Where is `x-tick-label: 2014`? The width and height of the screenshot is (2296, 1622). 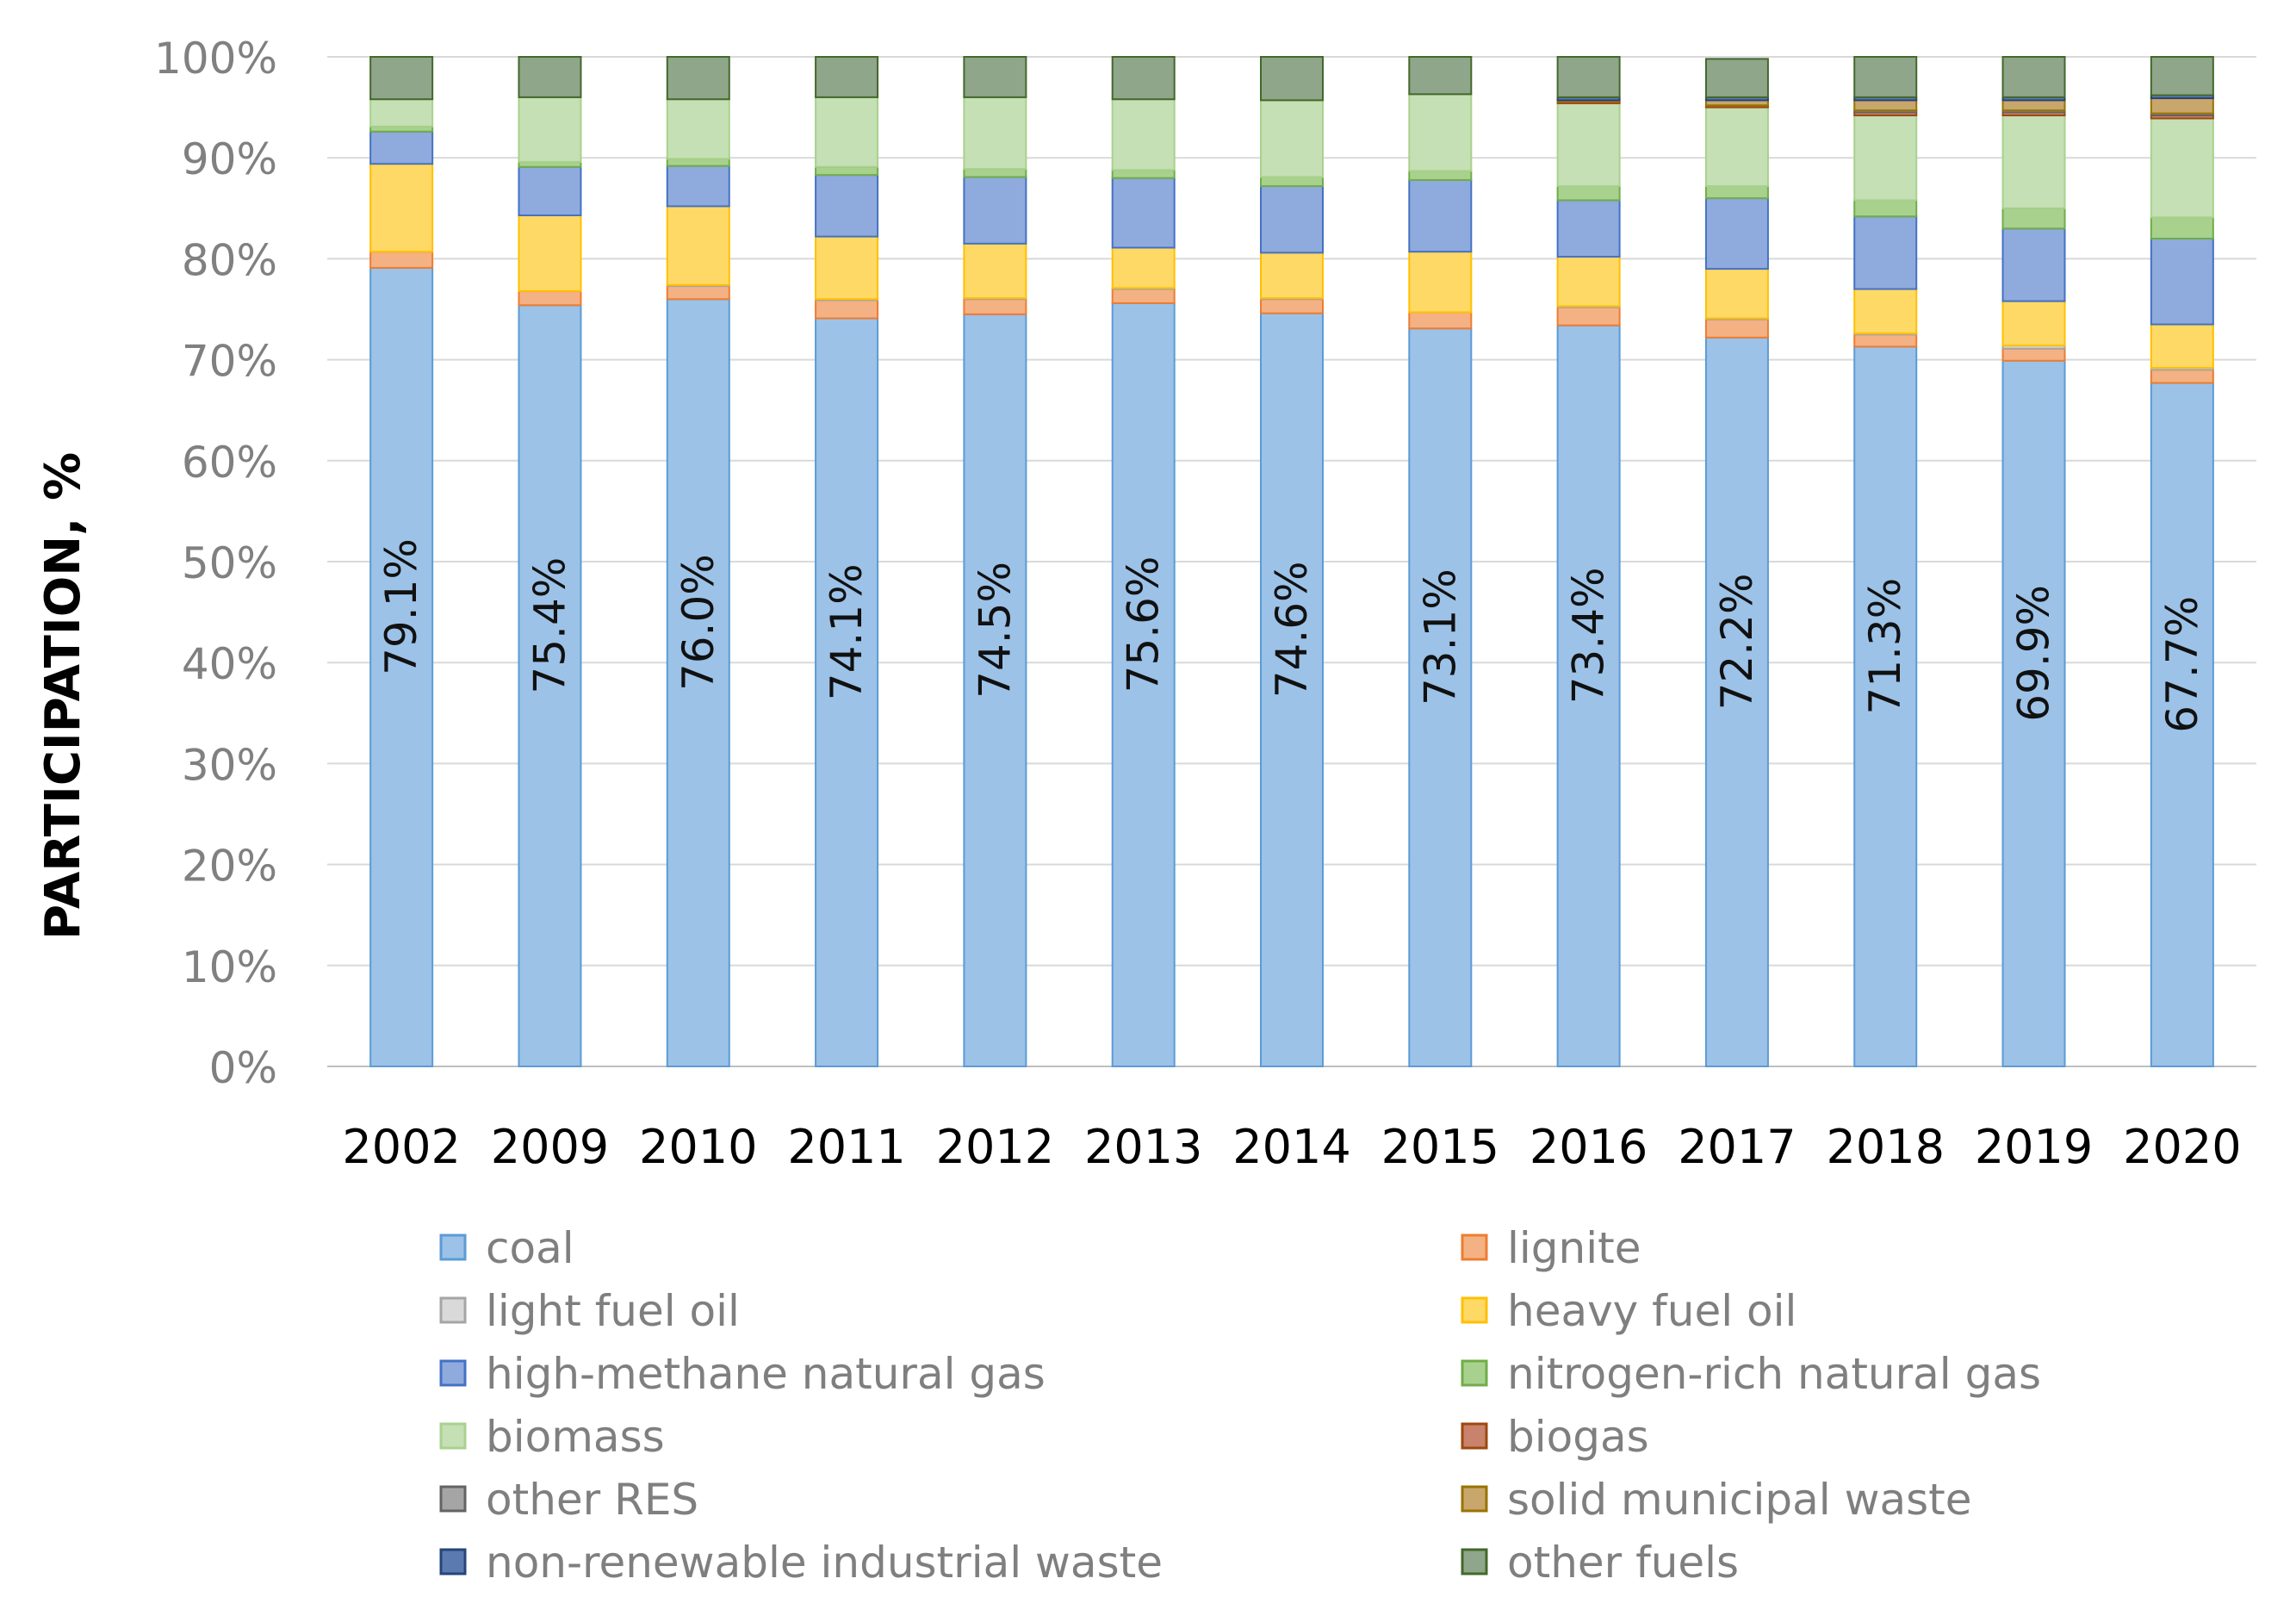 x-tick-label: 2014 is located at coordinates (1291, 1147).